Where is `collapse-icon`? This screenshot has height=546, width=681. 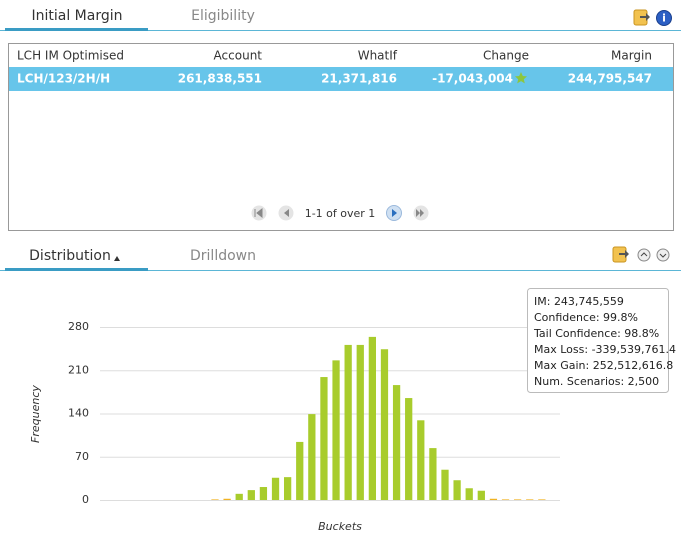 collapse-icon is located at coordinates (644, 255).